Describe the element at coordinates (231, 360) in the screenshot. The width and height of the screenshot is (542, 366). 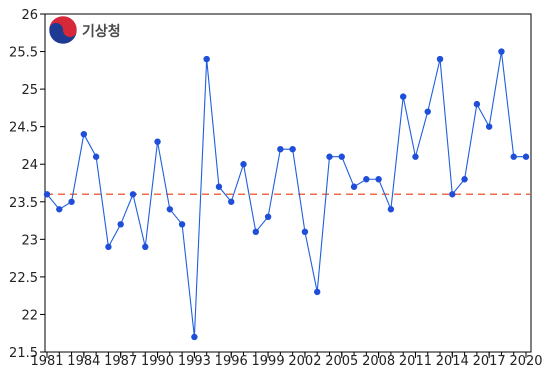
I see `x-tick-label: 1996` at that location.